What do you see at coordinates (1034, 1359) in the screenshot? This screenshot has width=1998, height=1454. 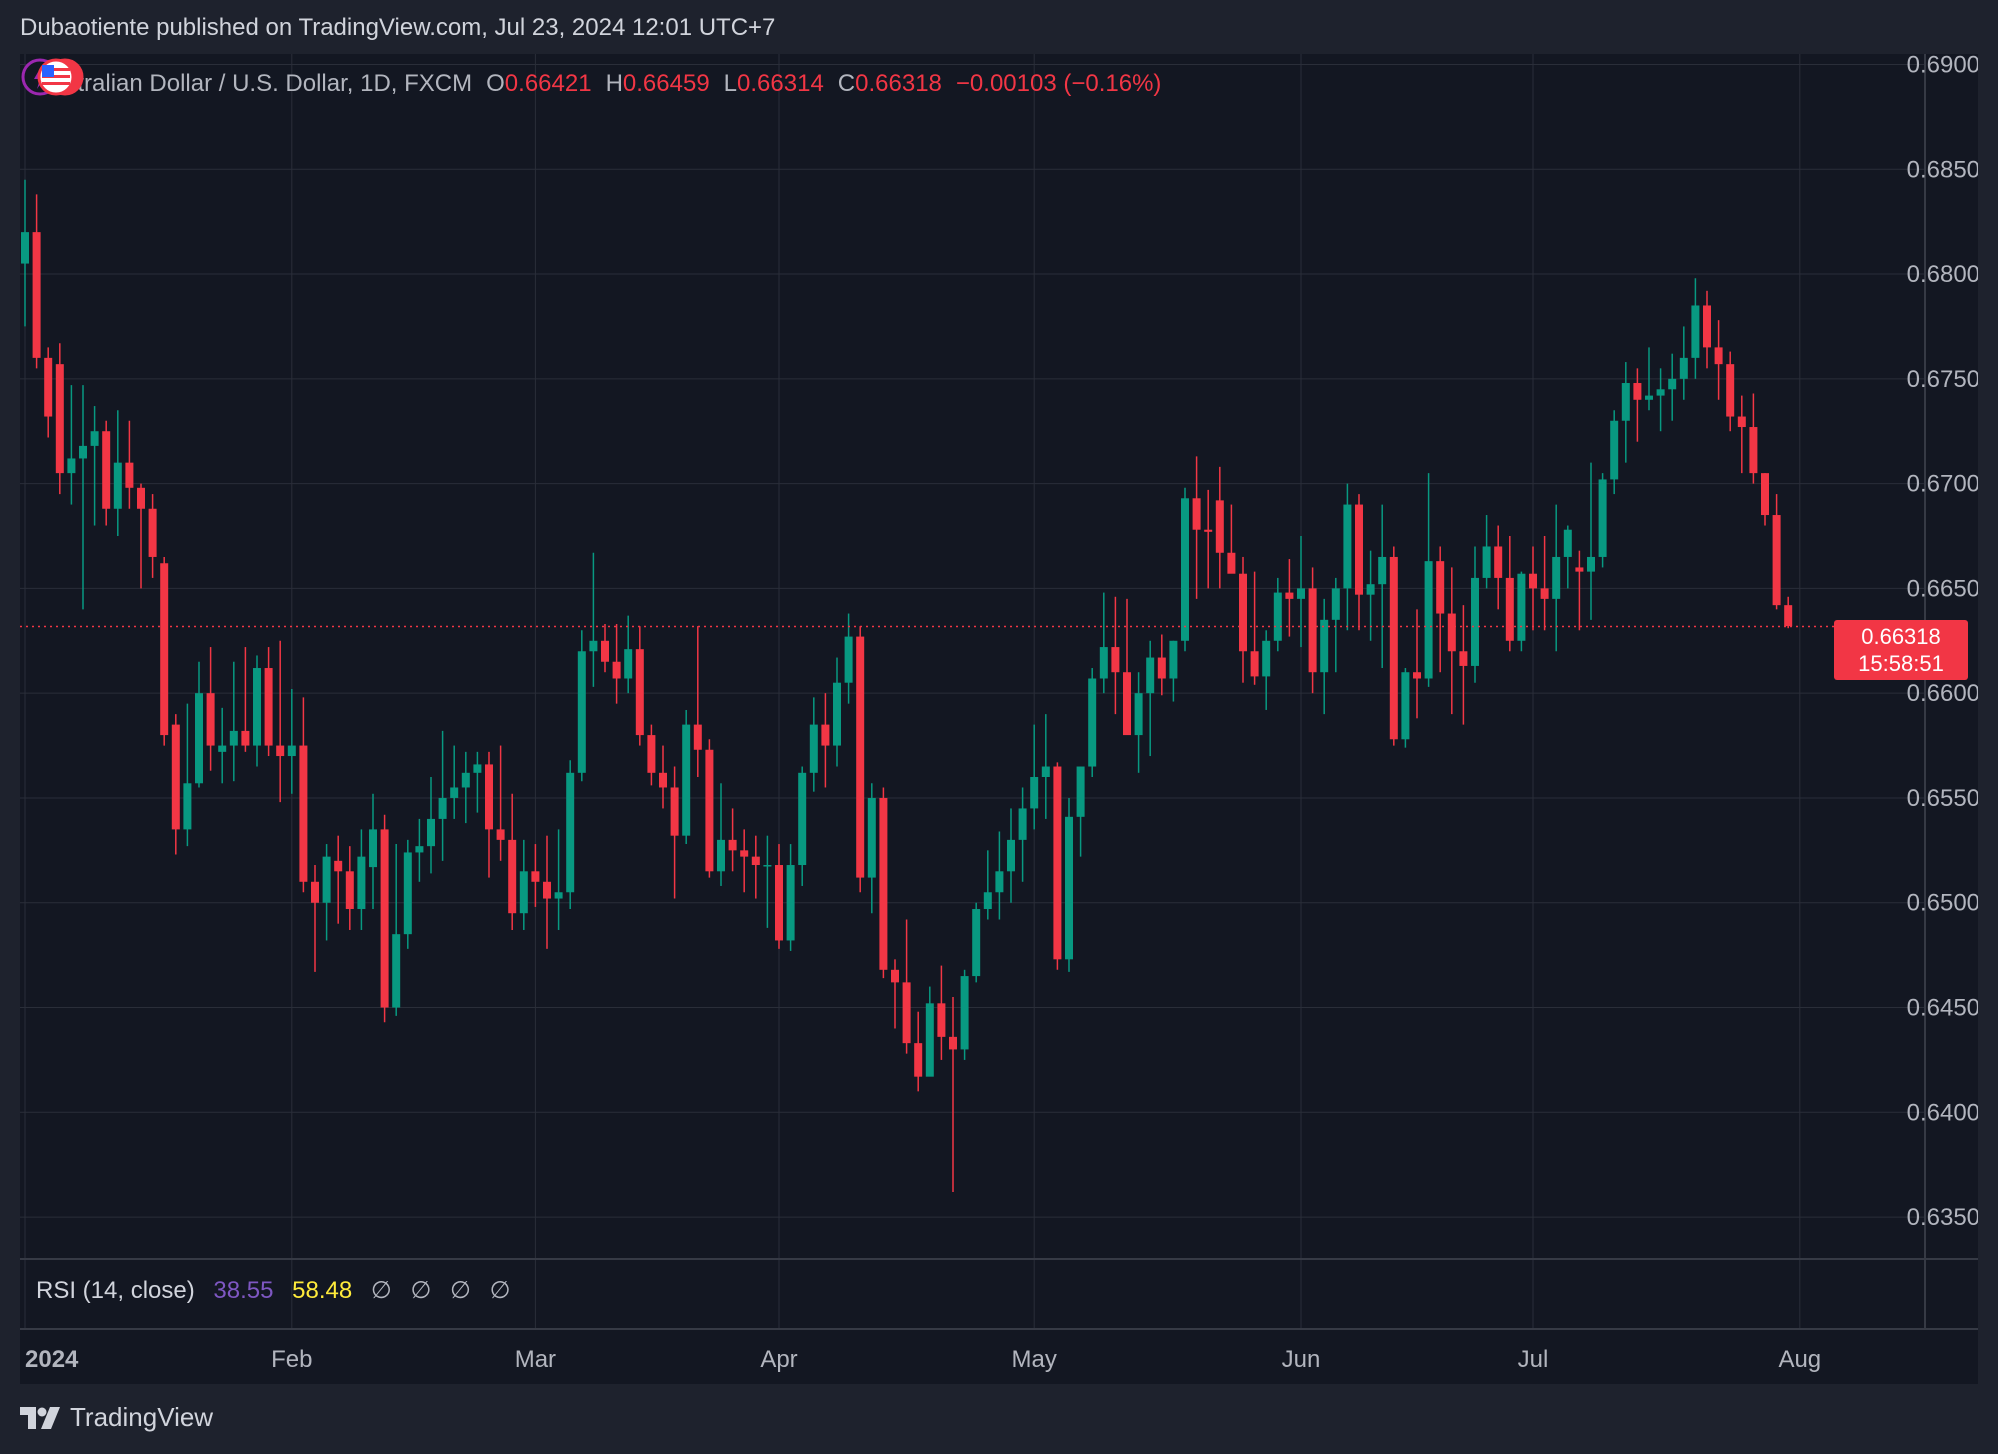 I see `time-tick-label: May` at bounding box center [1034, 1359].